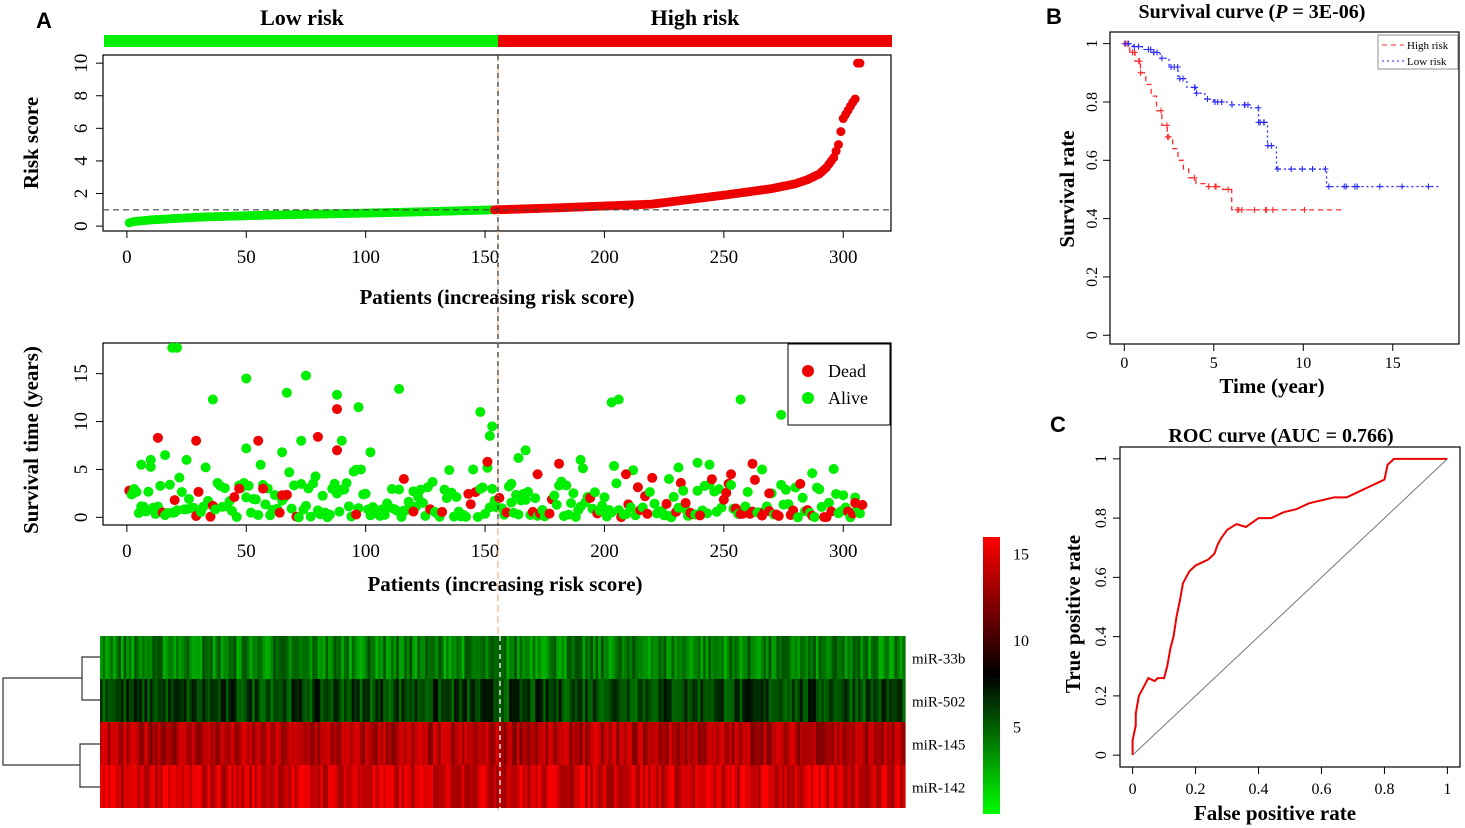  What do you see at coordinates (31, 440) in the screenshot?
I see `survival-time-ylabel: Survival time (years)` at bounding box center [31, 440].